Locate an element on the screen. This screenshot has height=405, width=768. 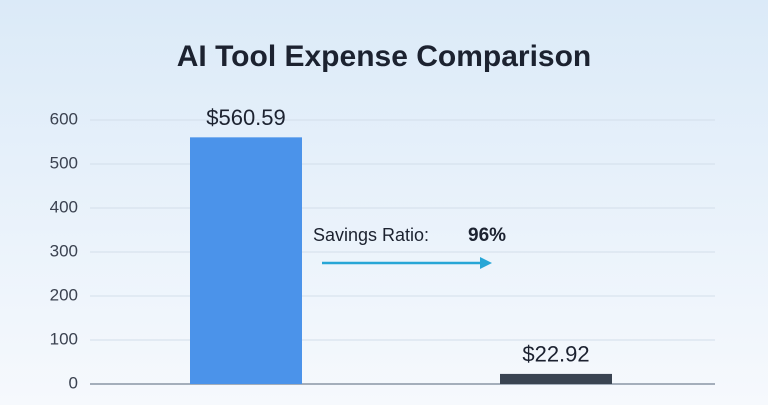
y-tick-label: 600 is located at coordinates (64, 118).